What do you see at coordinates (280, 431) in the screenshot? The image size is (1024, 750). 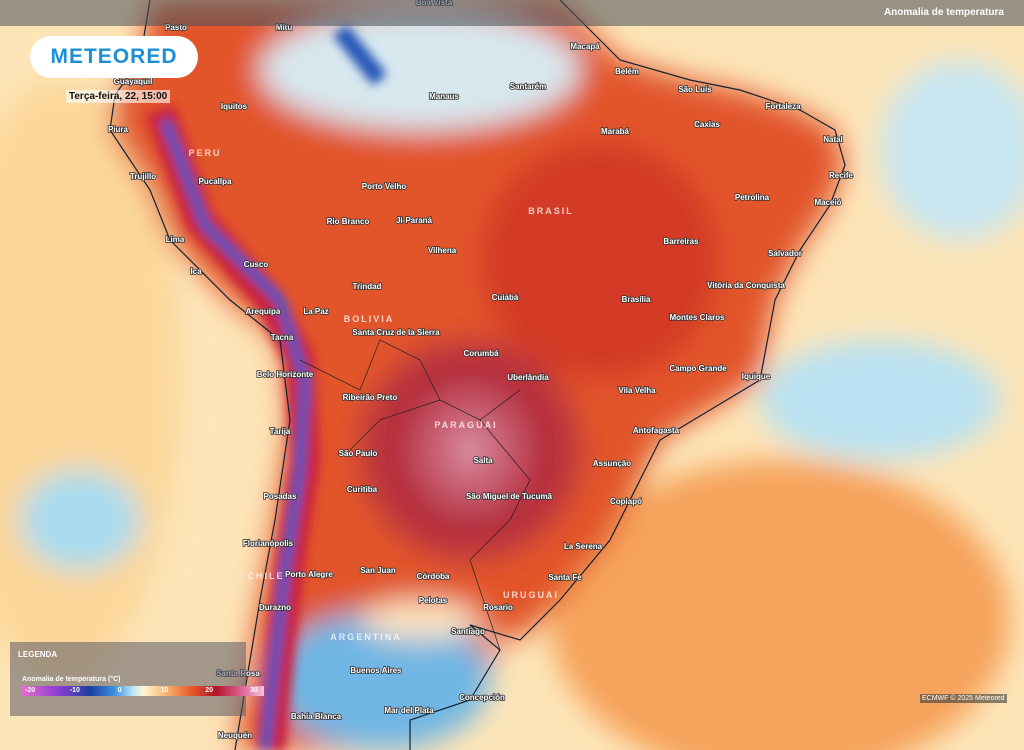 I see `city-label: Tarija` at bounding box center [280, 431].